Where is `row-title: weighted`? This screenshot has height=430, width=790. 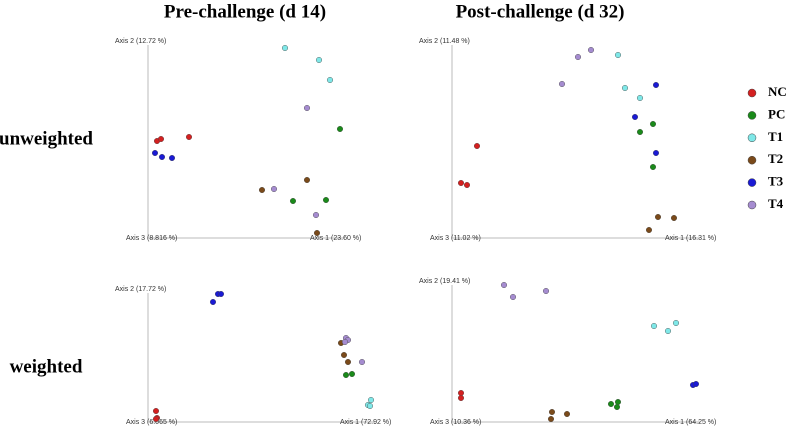 row-title: weighted is located at coordinates (46, 366).